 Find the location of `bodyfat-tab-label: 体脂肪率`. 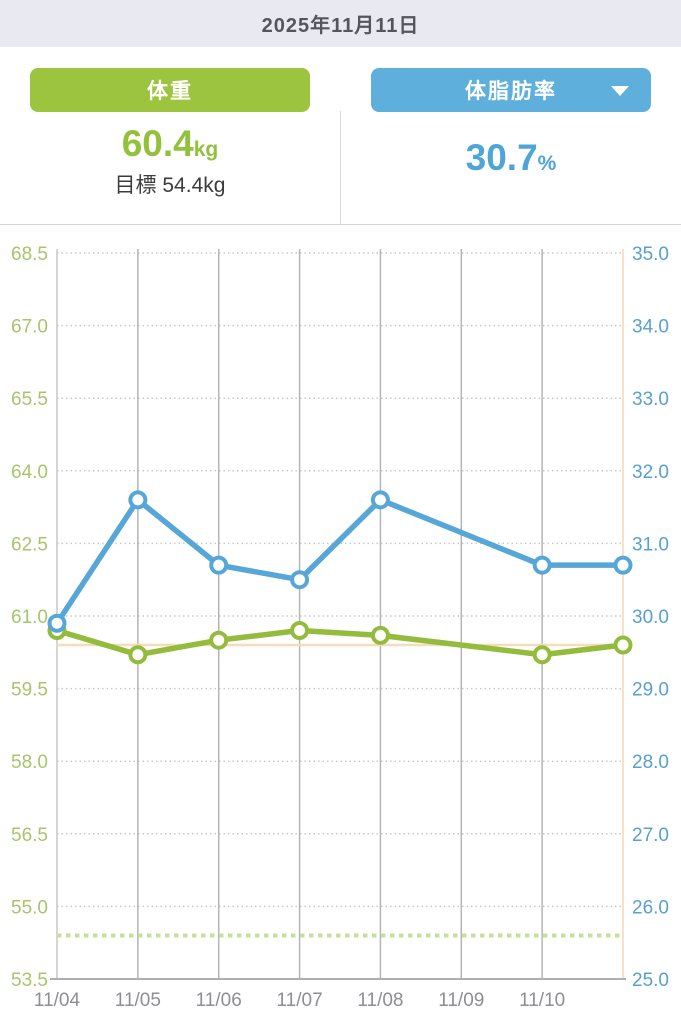

bodyfat-tab-label: 体脂肪率 is located at coordinates (511, 91).